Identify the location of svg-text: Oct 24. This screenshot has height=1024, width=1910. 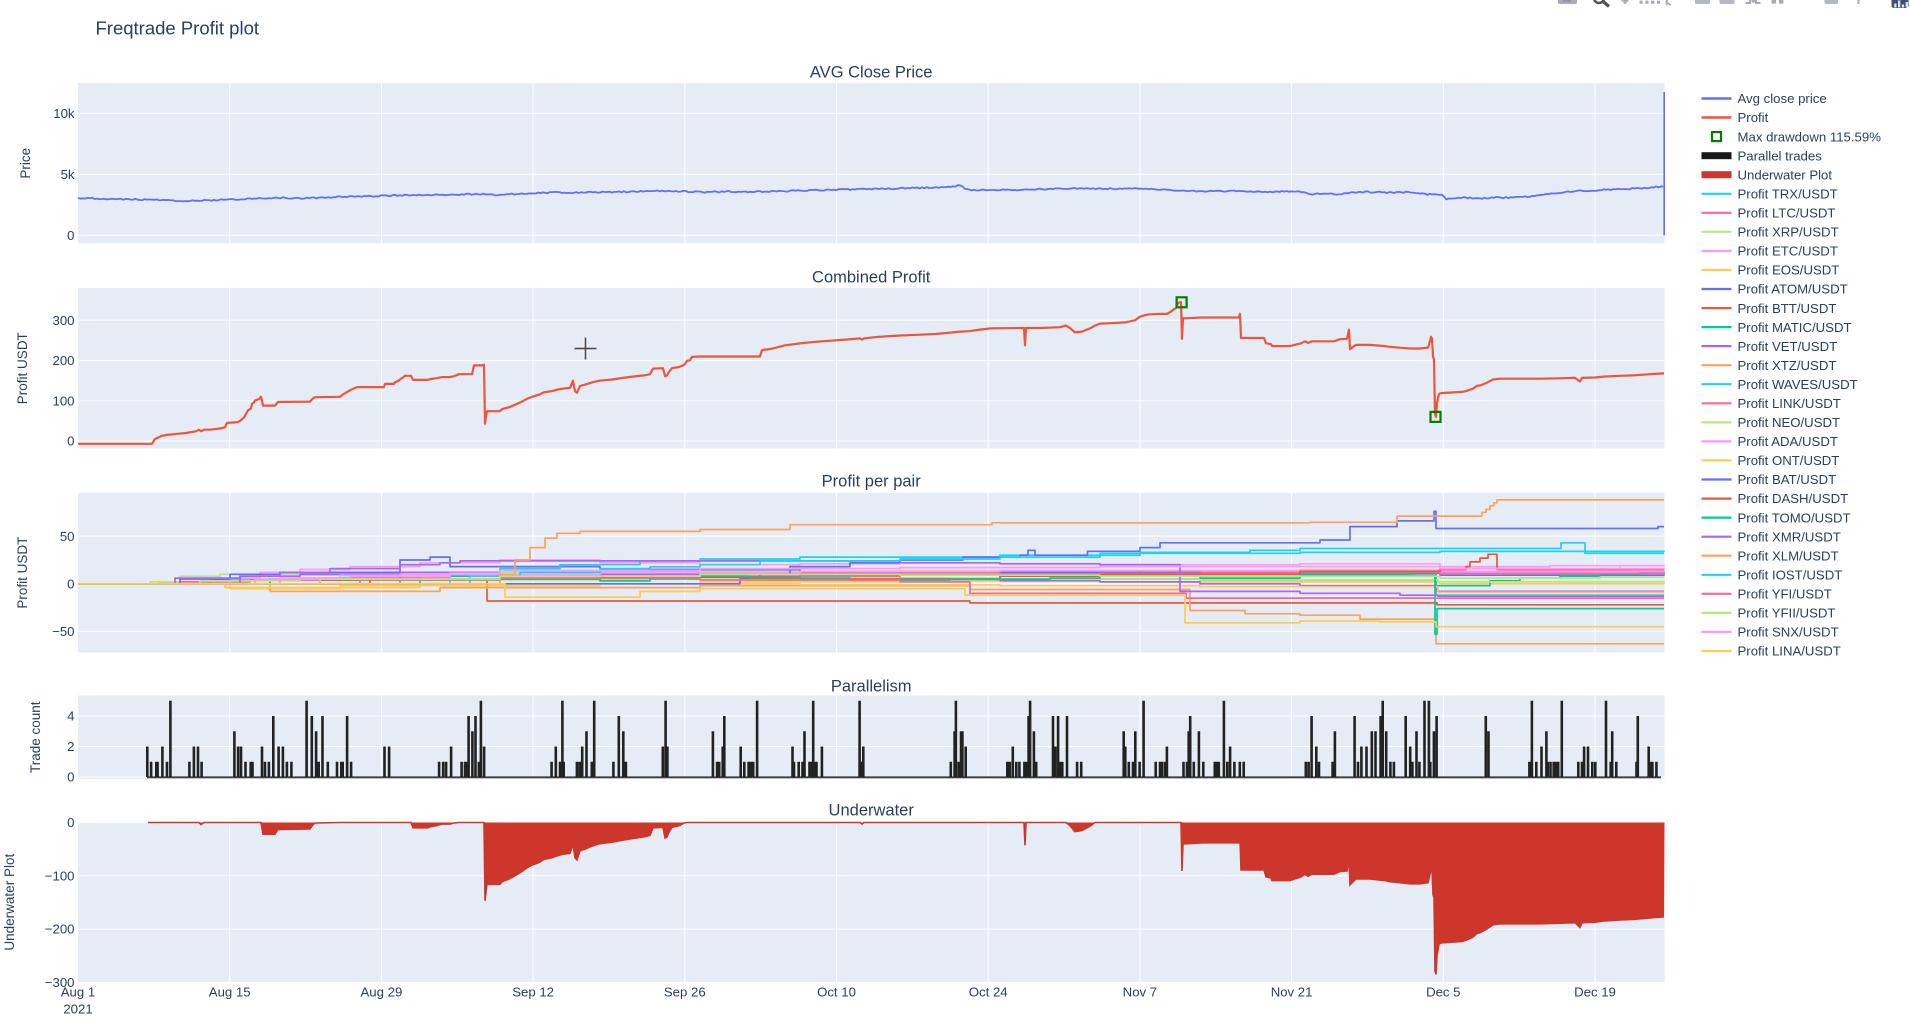
(988, 991).